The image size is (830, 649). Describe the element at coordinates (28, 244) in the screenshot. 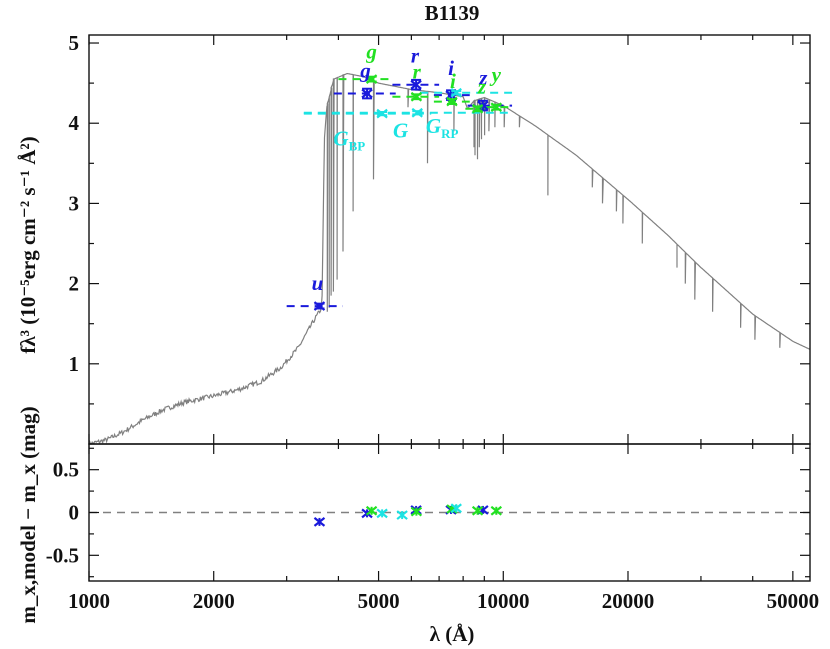

I see `top-y-axis-label: fλ³ (10⁻⁵erg cm⁻² s⁻¹ Å²)` at that location.